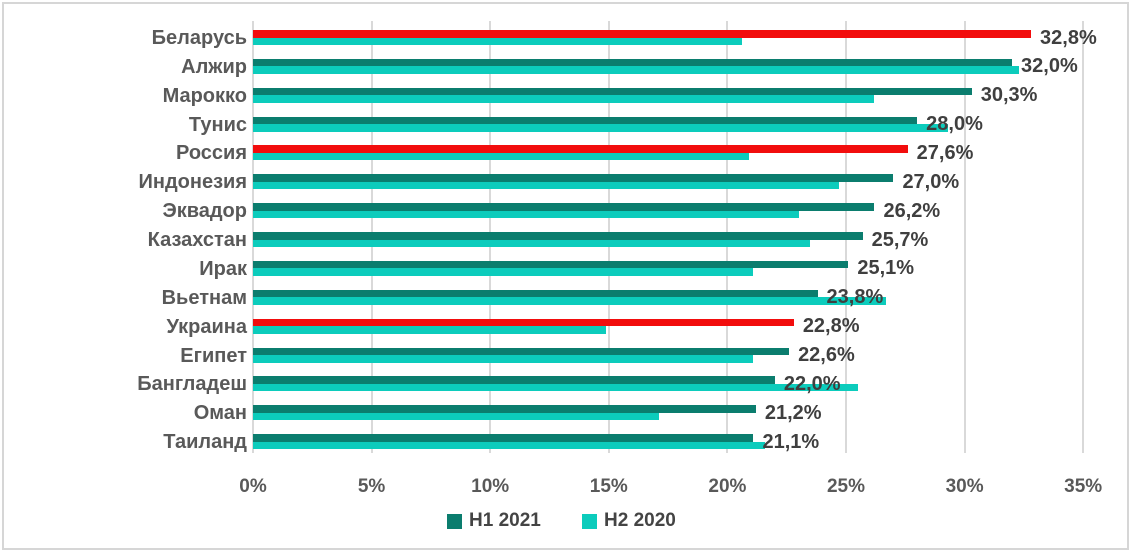  Describe the element at coordinates (589, 521) in the screenshot. I see `legend-swatch-h2-2020` at that location.